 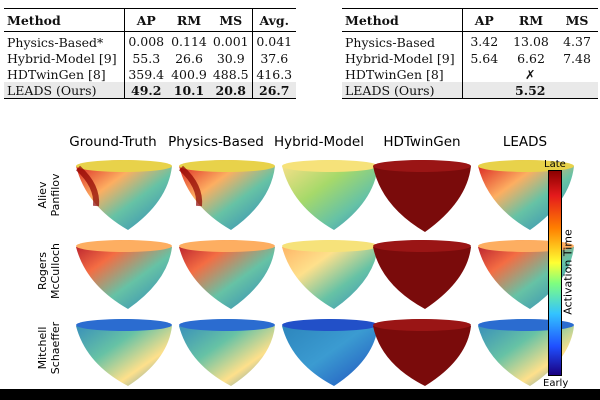 I want to click on figure-row-label: Aliev Panfilov, so click(x=49, y=195).